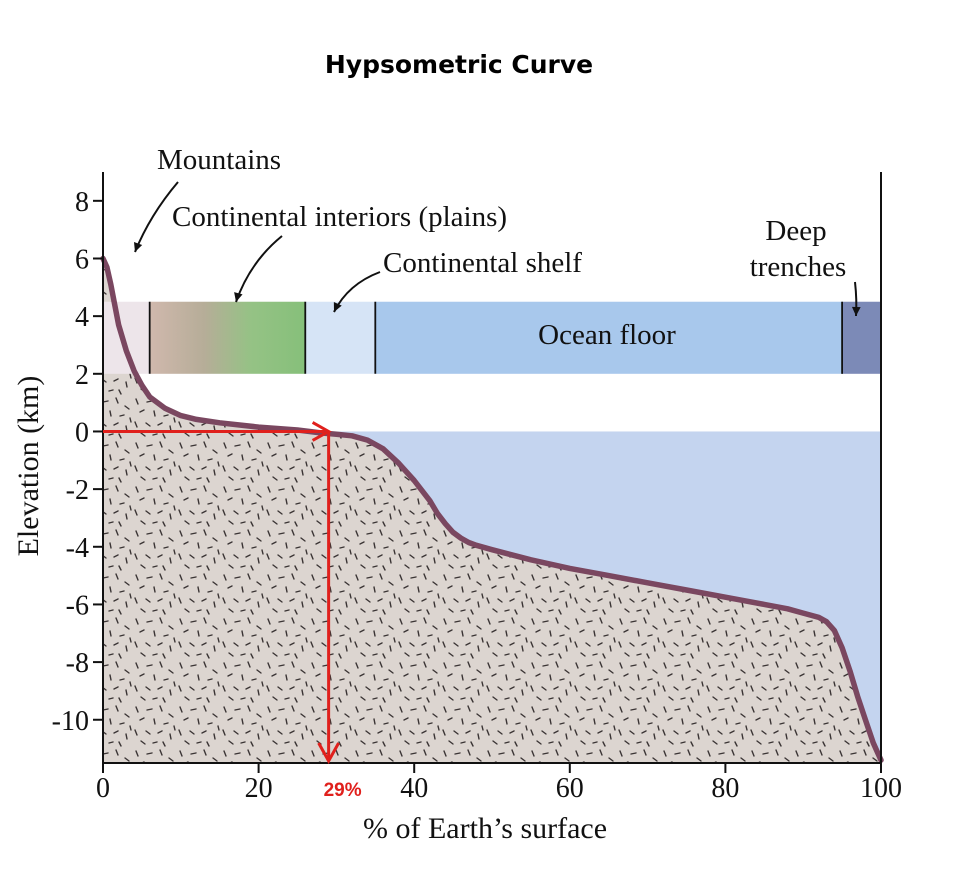 The image size is (953, 881). I want to click on annotation-ocean-floor: Ocean floor, so click(607, 335).